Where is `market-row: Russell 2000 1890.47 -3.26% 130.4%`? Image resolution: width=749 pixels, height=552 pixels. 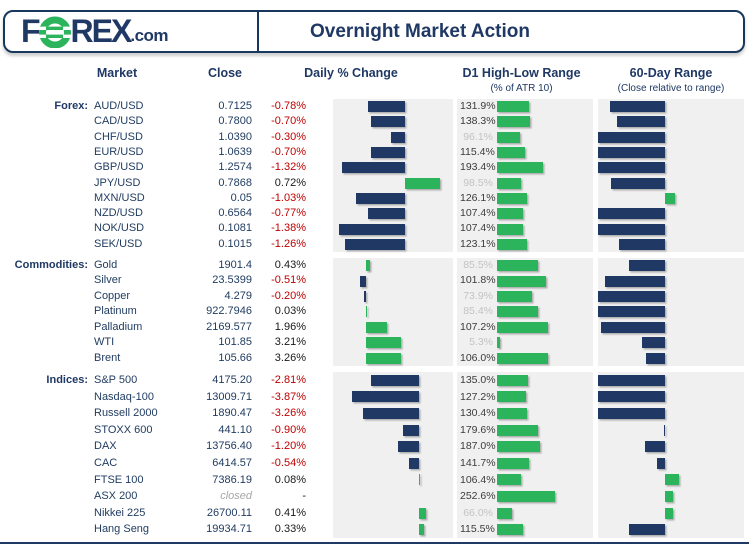
market-row: Russell 2000 1890.47 -3.26% 130.4% is located at coordinates (374, 413).